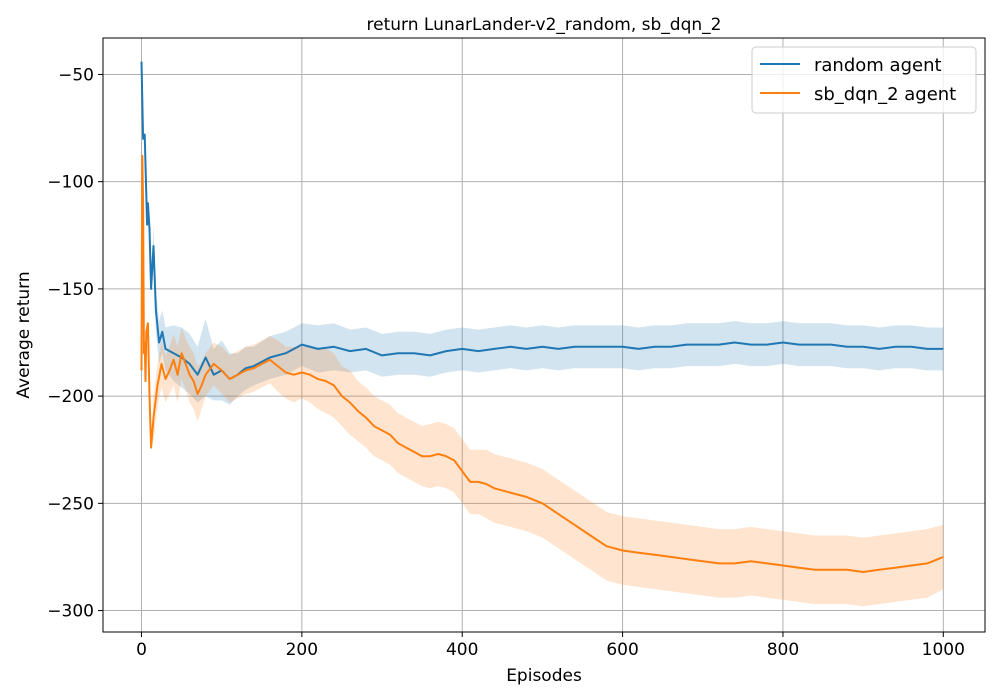  I want to click on y-axis-title: Average return, so click(24, 334).